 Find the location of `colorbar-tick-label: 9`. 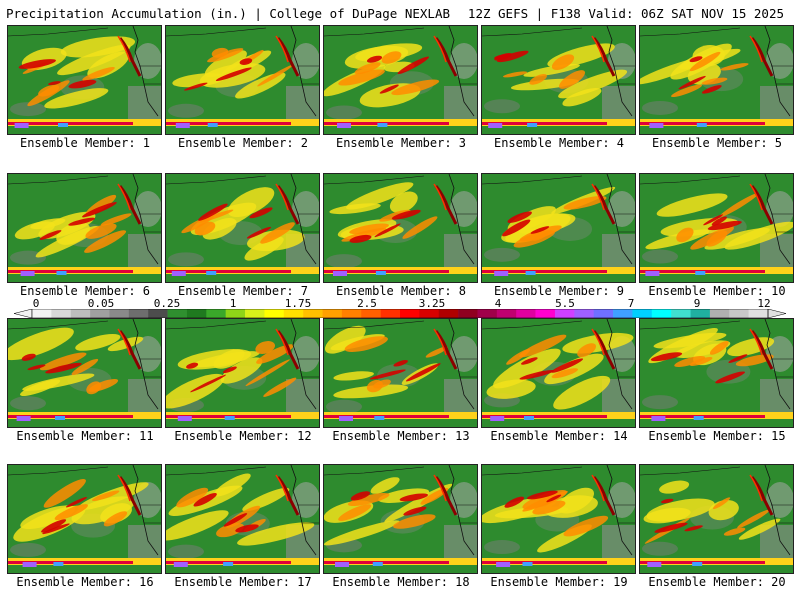

colorbar-tick-label: 9 is located at coordinates (697, 303).